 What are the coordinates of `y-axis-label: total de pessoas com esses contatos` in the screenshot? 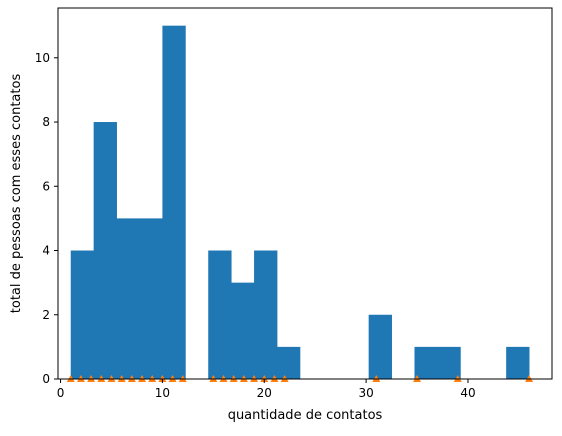 It's located at (16, 194).